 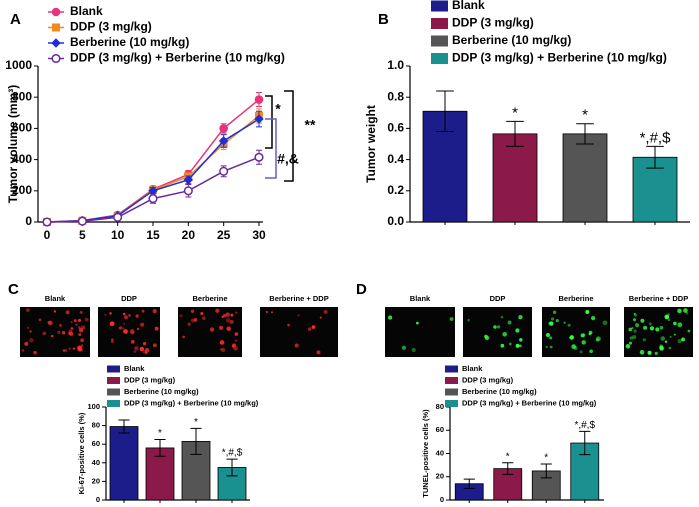 What do you see at coordinates (22, 190) in the screenshot?
I see `y-tick-label: 200` at bounding box center [22, 190].